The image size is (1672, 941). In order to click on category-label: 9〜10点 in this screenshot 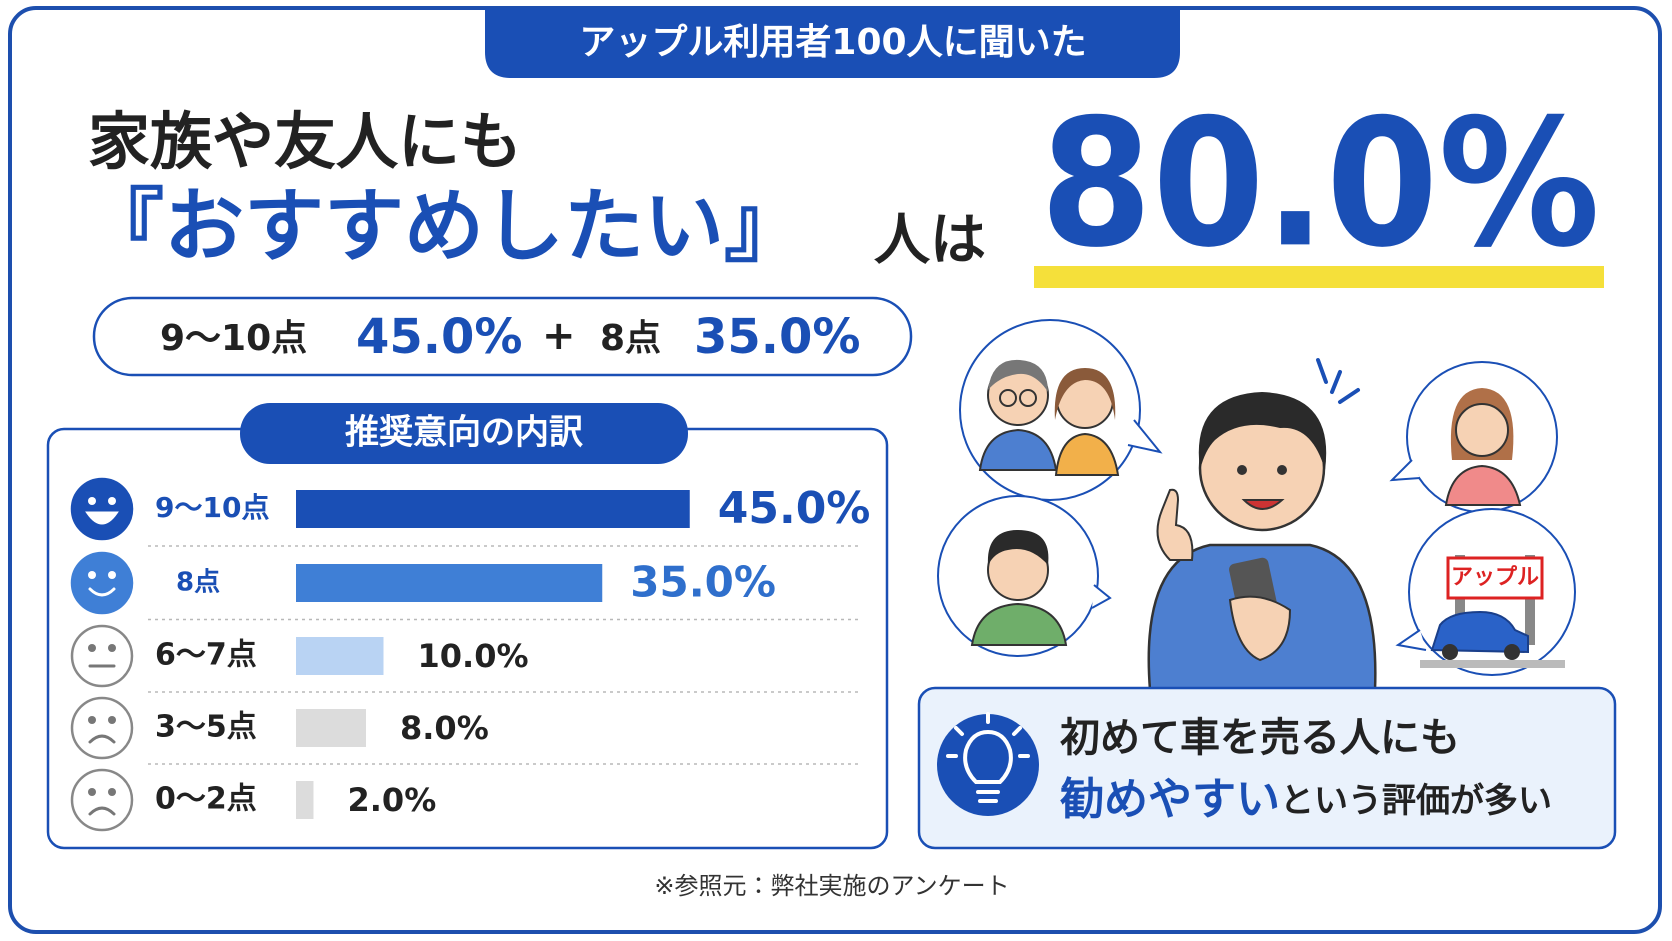, I will do `click(212, 507)`.